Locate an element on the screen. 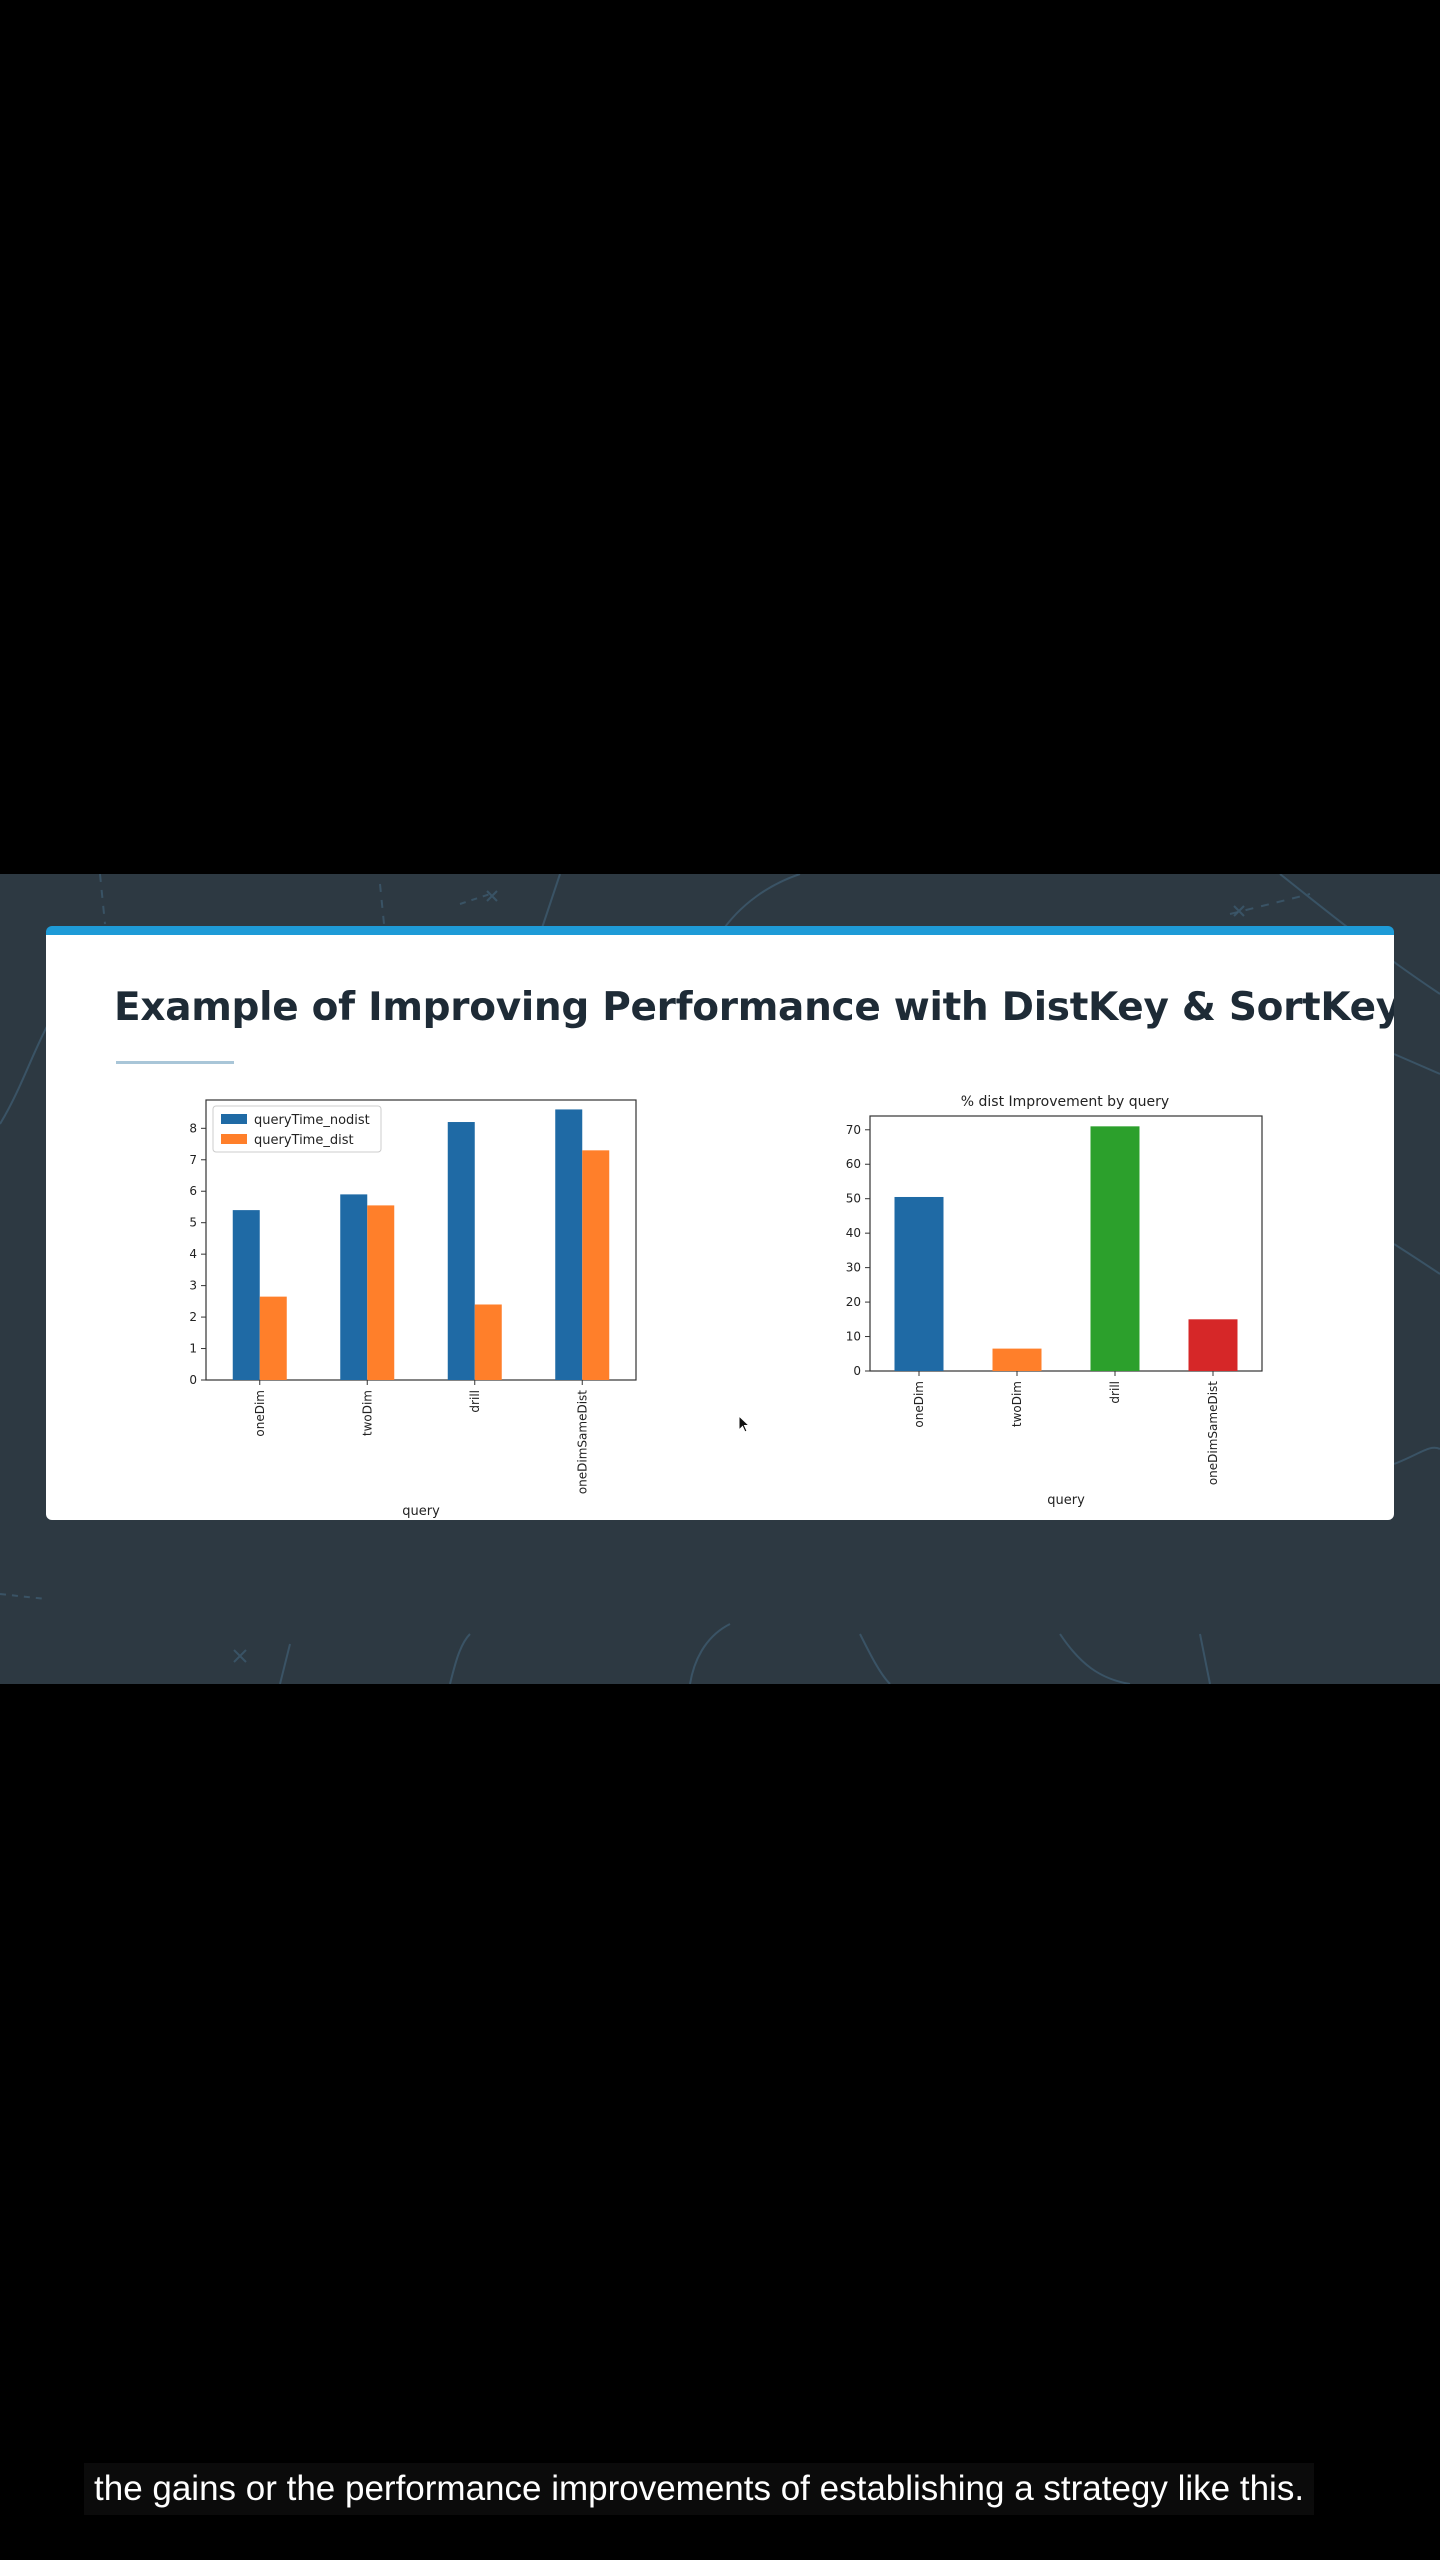 Image resolution: width=1440 pixels, height=2560 pixels. y-tick-label: 3 is located at coordinates (193, 1286).